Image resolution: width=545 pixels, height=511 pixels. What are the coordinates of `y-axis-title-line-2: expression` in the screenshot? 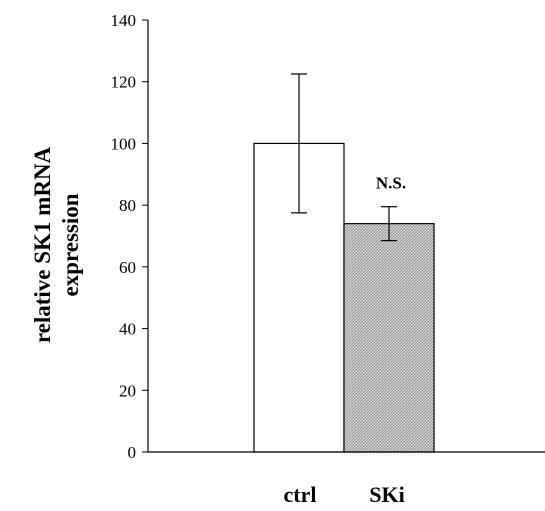 It's located at (70, 244).